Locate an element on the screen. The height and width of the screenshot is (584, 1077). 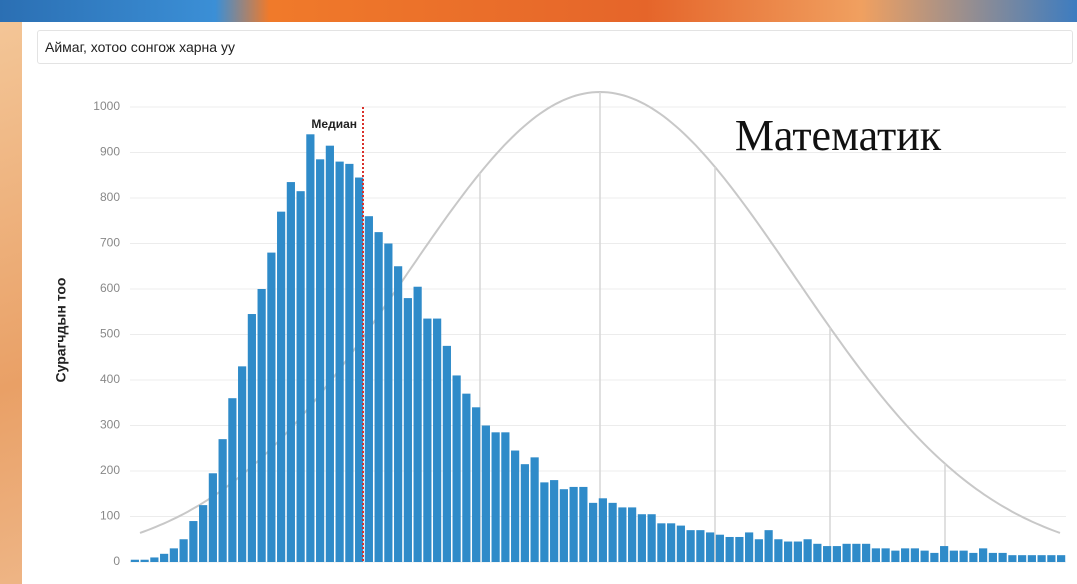
y-tick-label: 300 is located at coordinates (110, 425).